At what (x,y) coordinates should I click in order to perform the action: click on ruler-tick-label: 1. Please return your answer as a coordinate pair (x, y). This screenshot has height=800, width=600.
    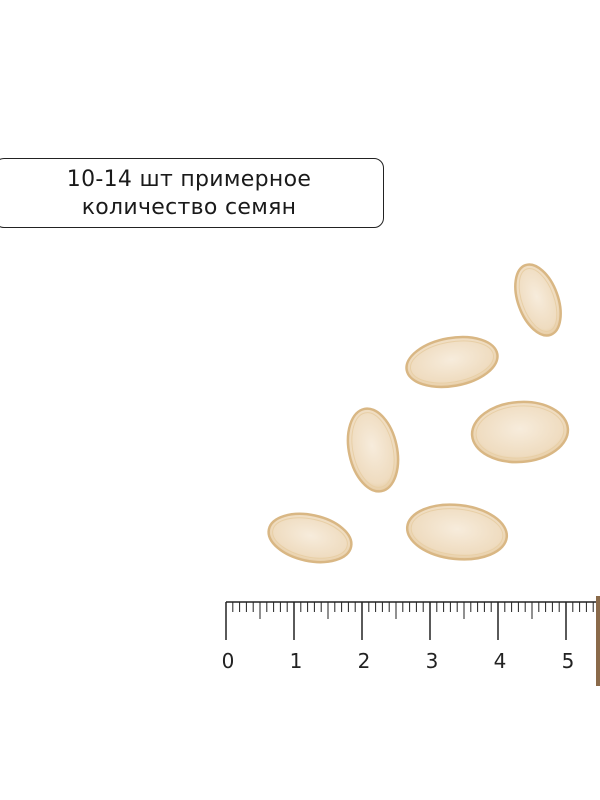
    Looking at the image, I should click on (296, 661).